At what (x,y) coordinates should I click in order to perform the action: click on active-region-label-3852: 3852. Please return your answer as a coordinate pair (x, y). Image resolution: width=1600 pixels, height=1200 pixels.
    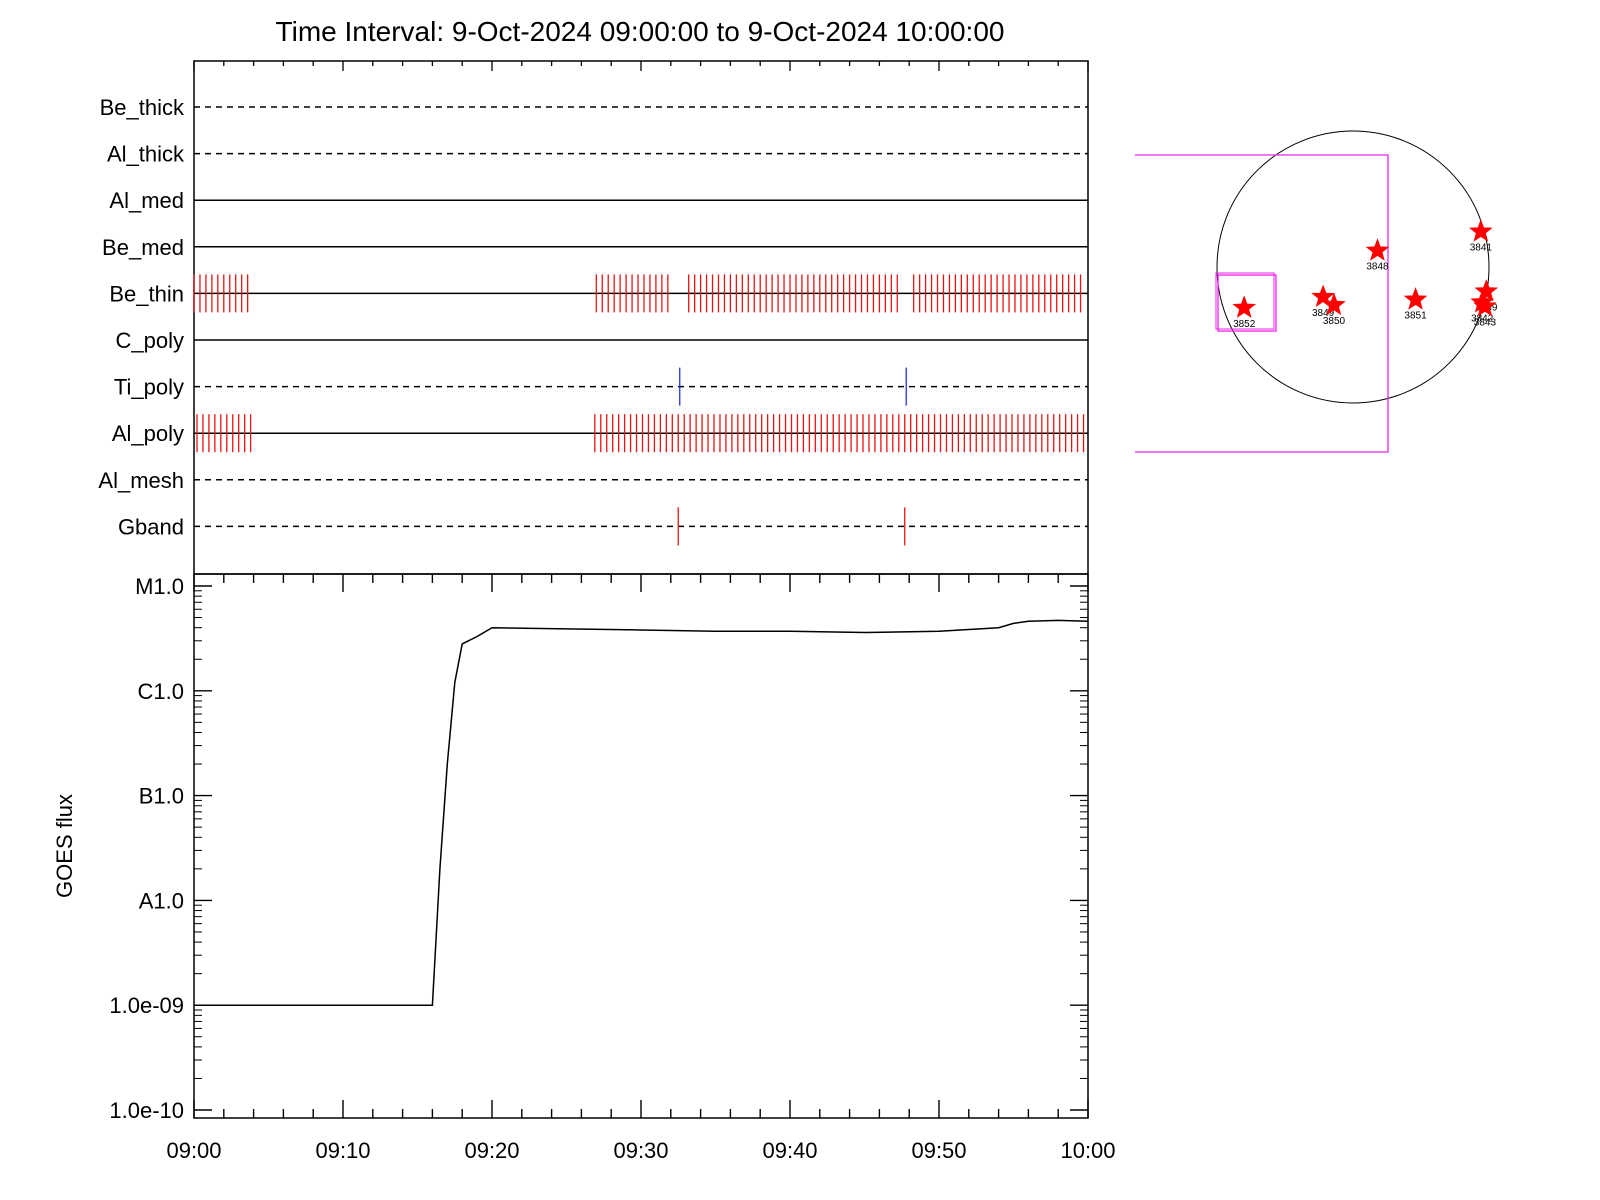
    Looking at the image, I should click on (1244, 324).